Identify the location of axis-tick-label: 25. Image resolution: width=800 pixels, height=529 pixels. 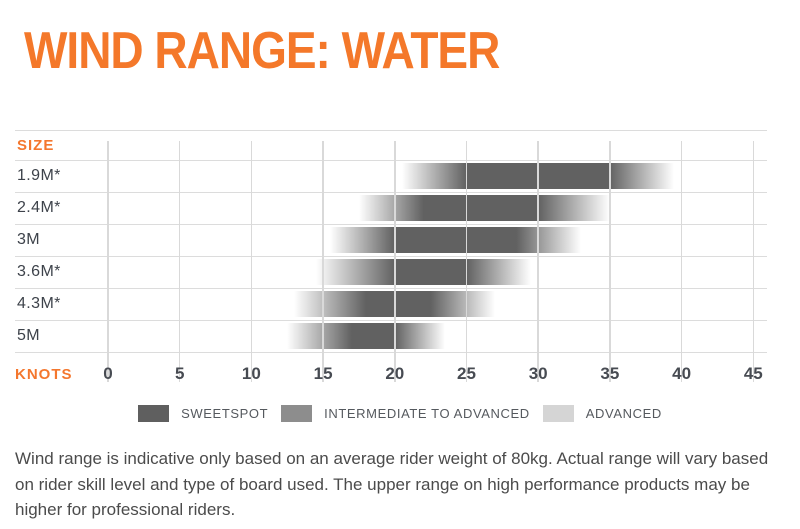
(466, 373).